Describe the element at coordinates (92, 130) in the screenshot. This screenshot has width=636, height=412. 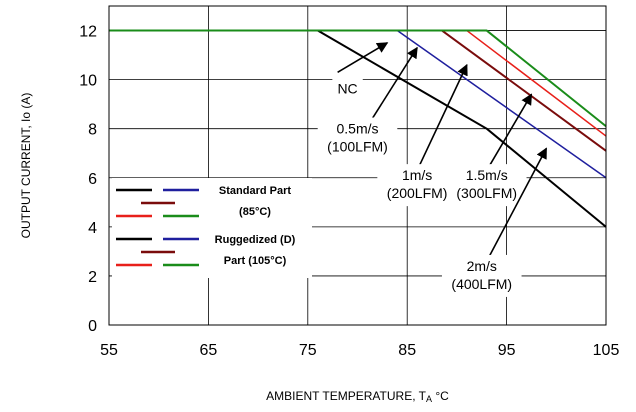
I see `y-tick-label: 8` at that location.